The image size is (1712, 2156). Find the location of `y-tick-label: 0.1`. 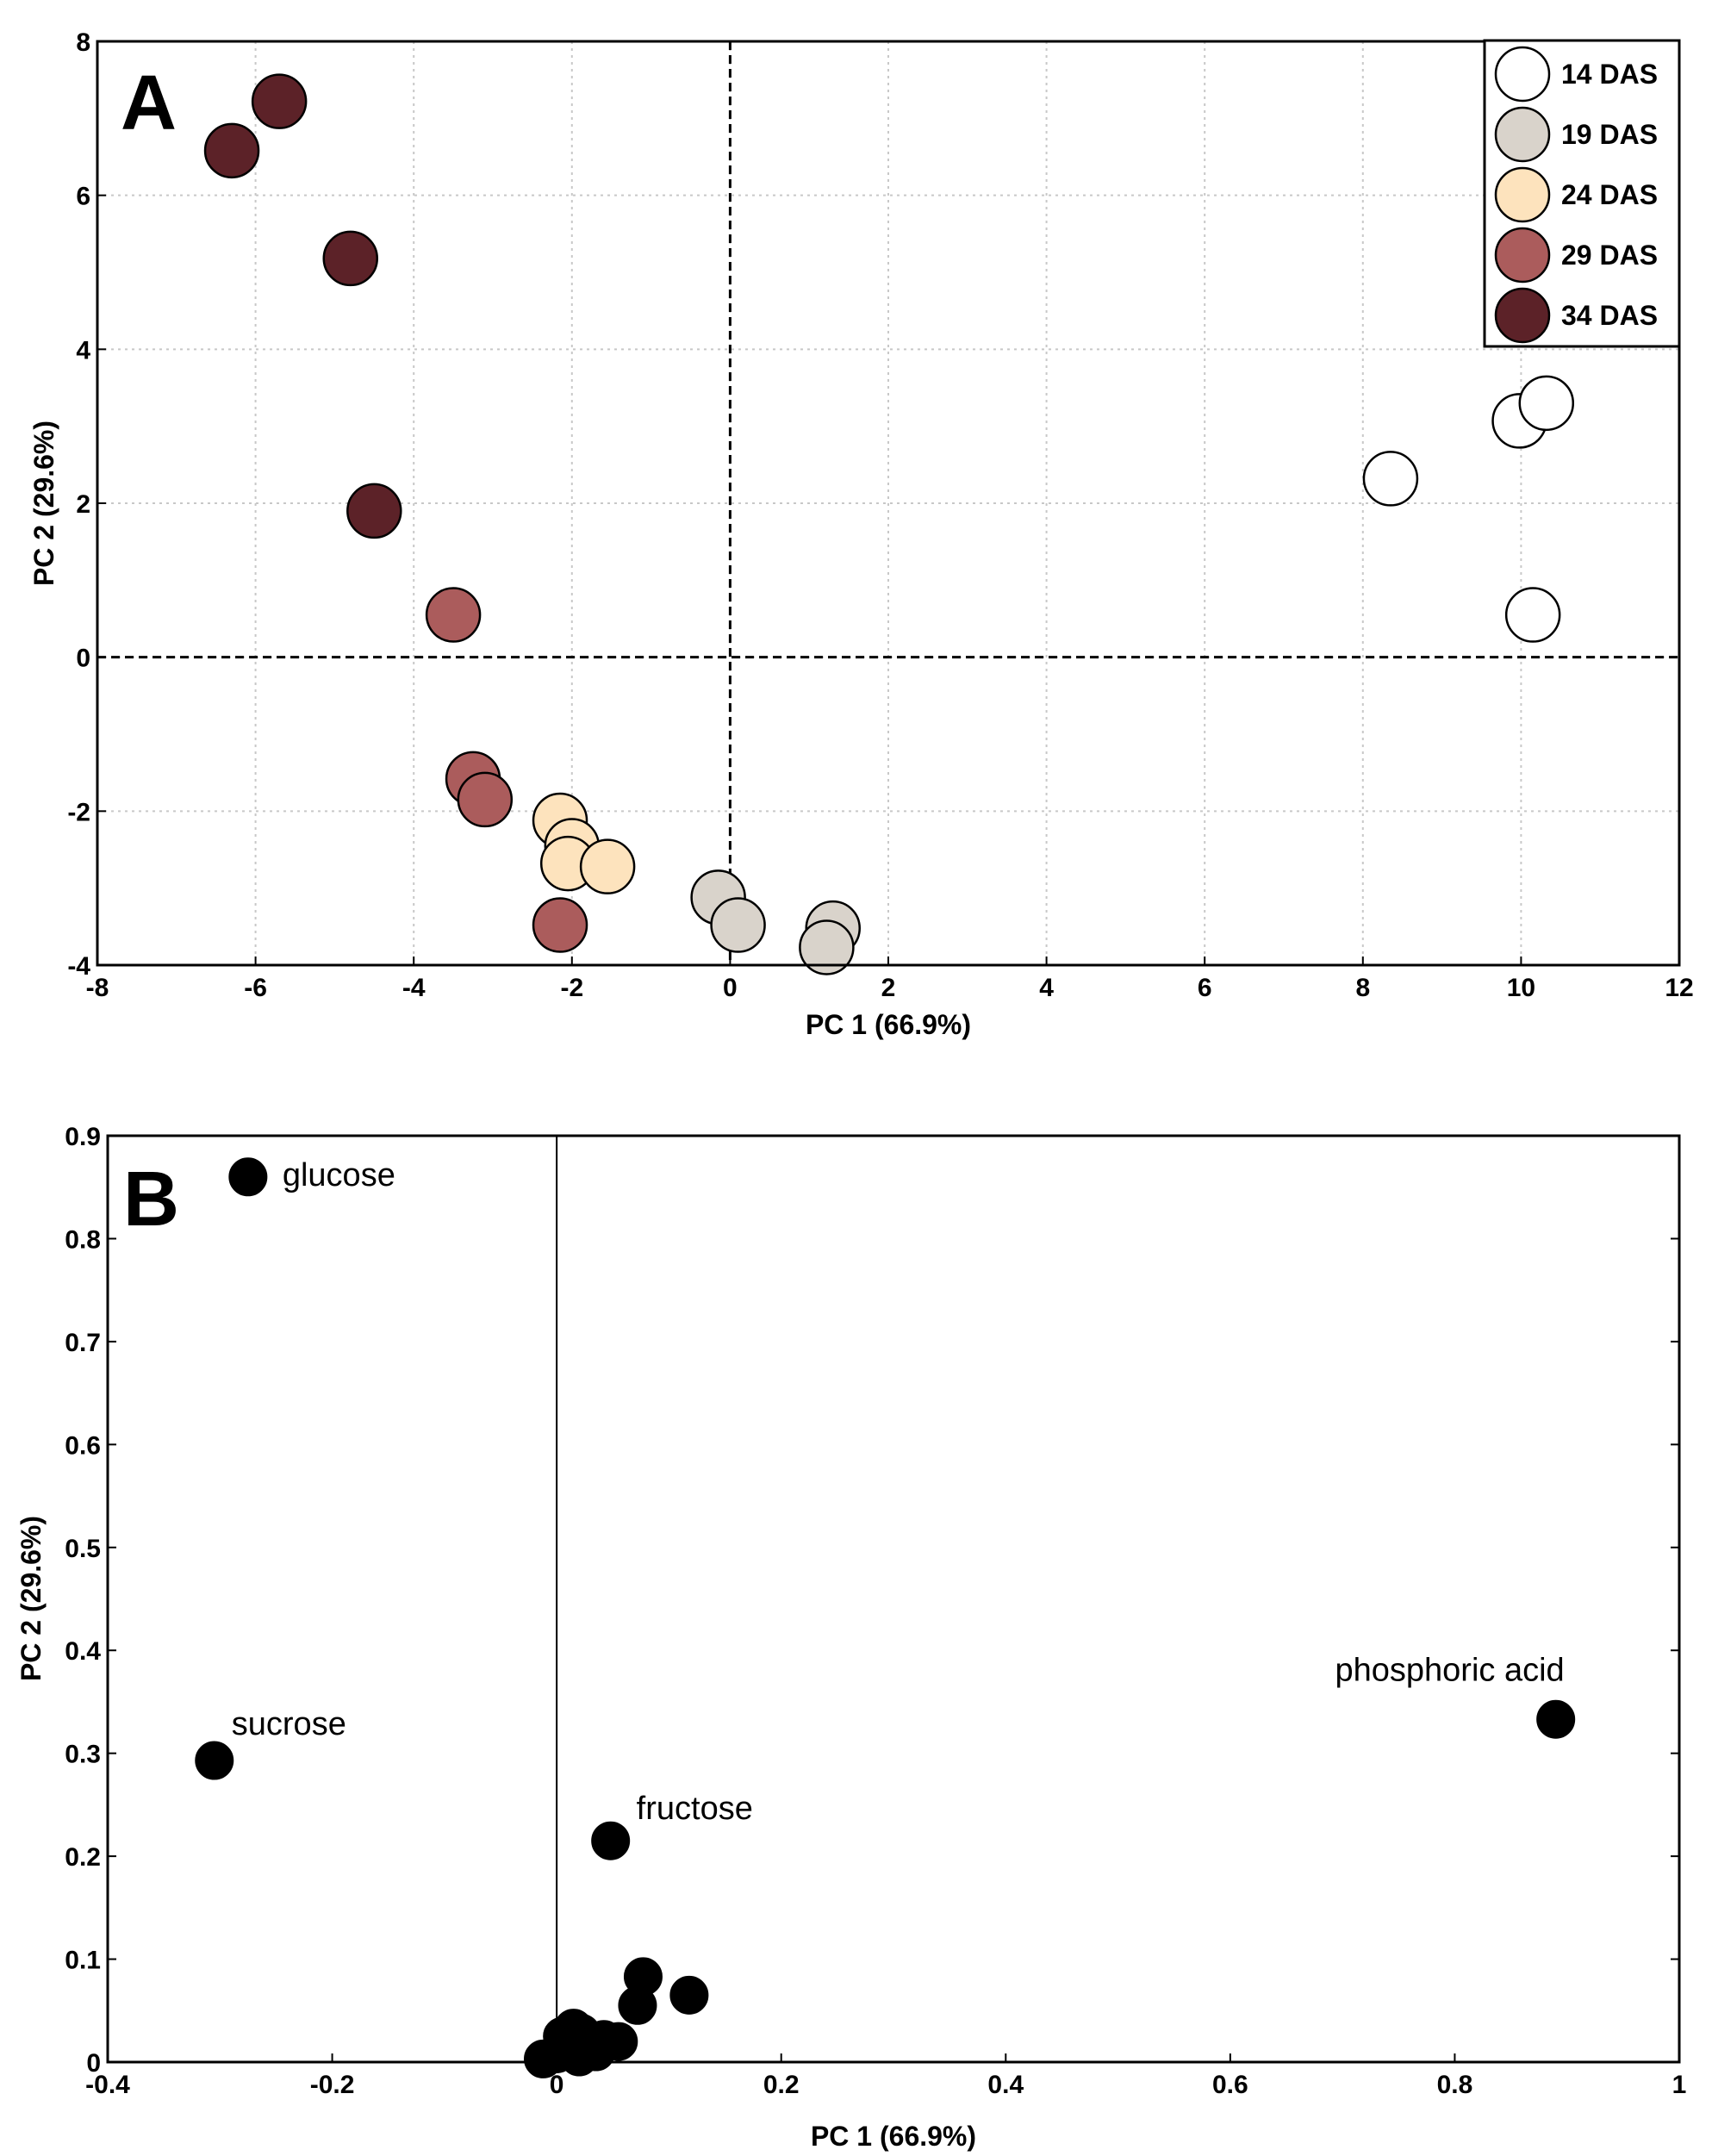

y-tick-label: 0.1 is located at coordinates (83, 1961).